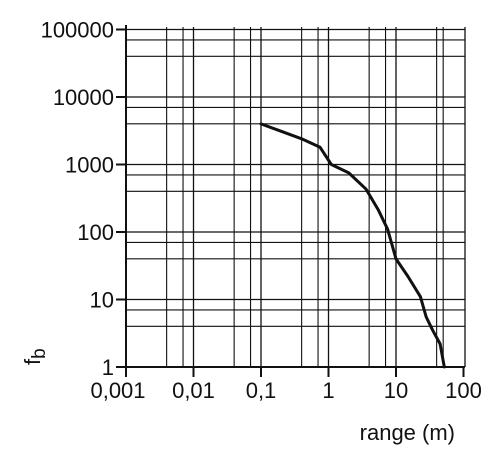 Image resolution: width=500 pixels, height=465 pixels. What do you see at coordinates (117, 390) in the screenshot?
I see `x-tick-label: 0,001` at bounding box center [117, 390].